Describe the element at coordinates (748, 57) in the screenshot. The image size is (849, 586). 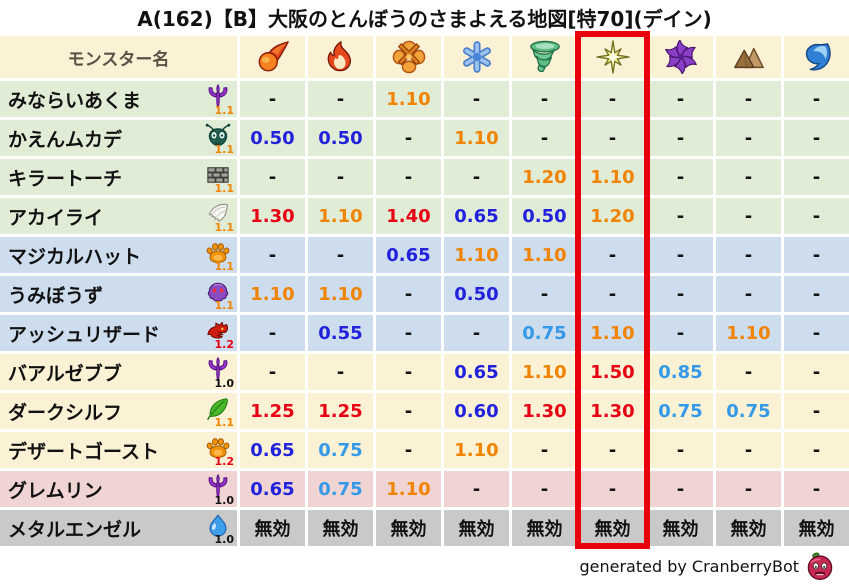
I see `mountain-icon` at that location.